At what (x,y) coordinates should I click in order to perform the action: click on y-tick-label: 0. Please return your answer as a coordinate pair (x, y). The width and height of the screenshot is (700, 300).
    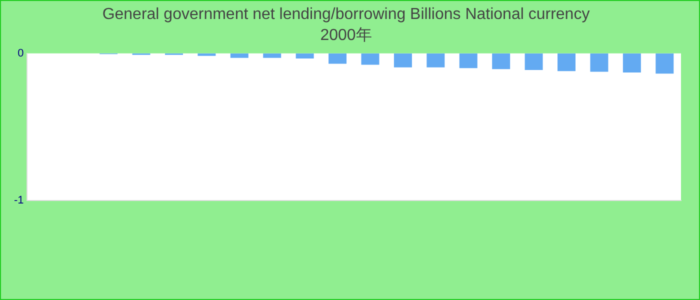
    Looking at the image, I should click on (21, 53).